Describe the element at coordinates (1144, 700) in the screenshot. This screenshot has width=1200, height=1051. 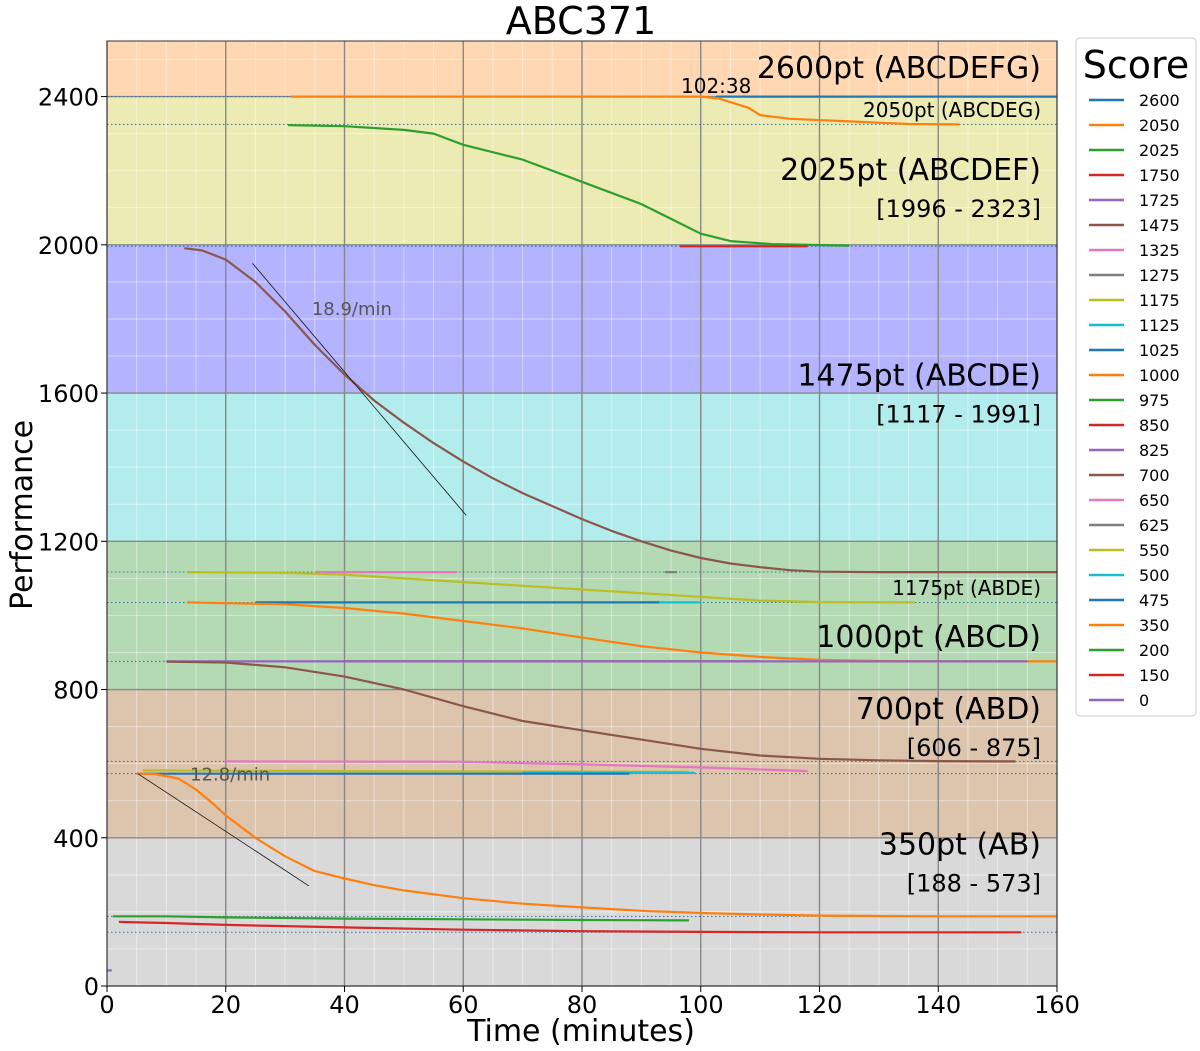
I see `legend-label-0: 0` at that location.